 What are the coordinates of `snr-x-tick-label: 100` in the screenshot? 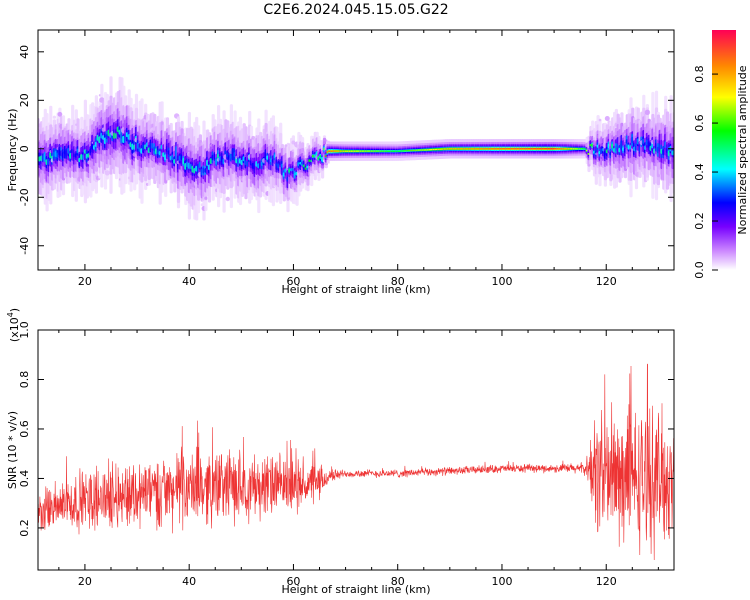 It's located at (501, 581).